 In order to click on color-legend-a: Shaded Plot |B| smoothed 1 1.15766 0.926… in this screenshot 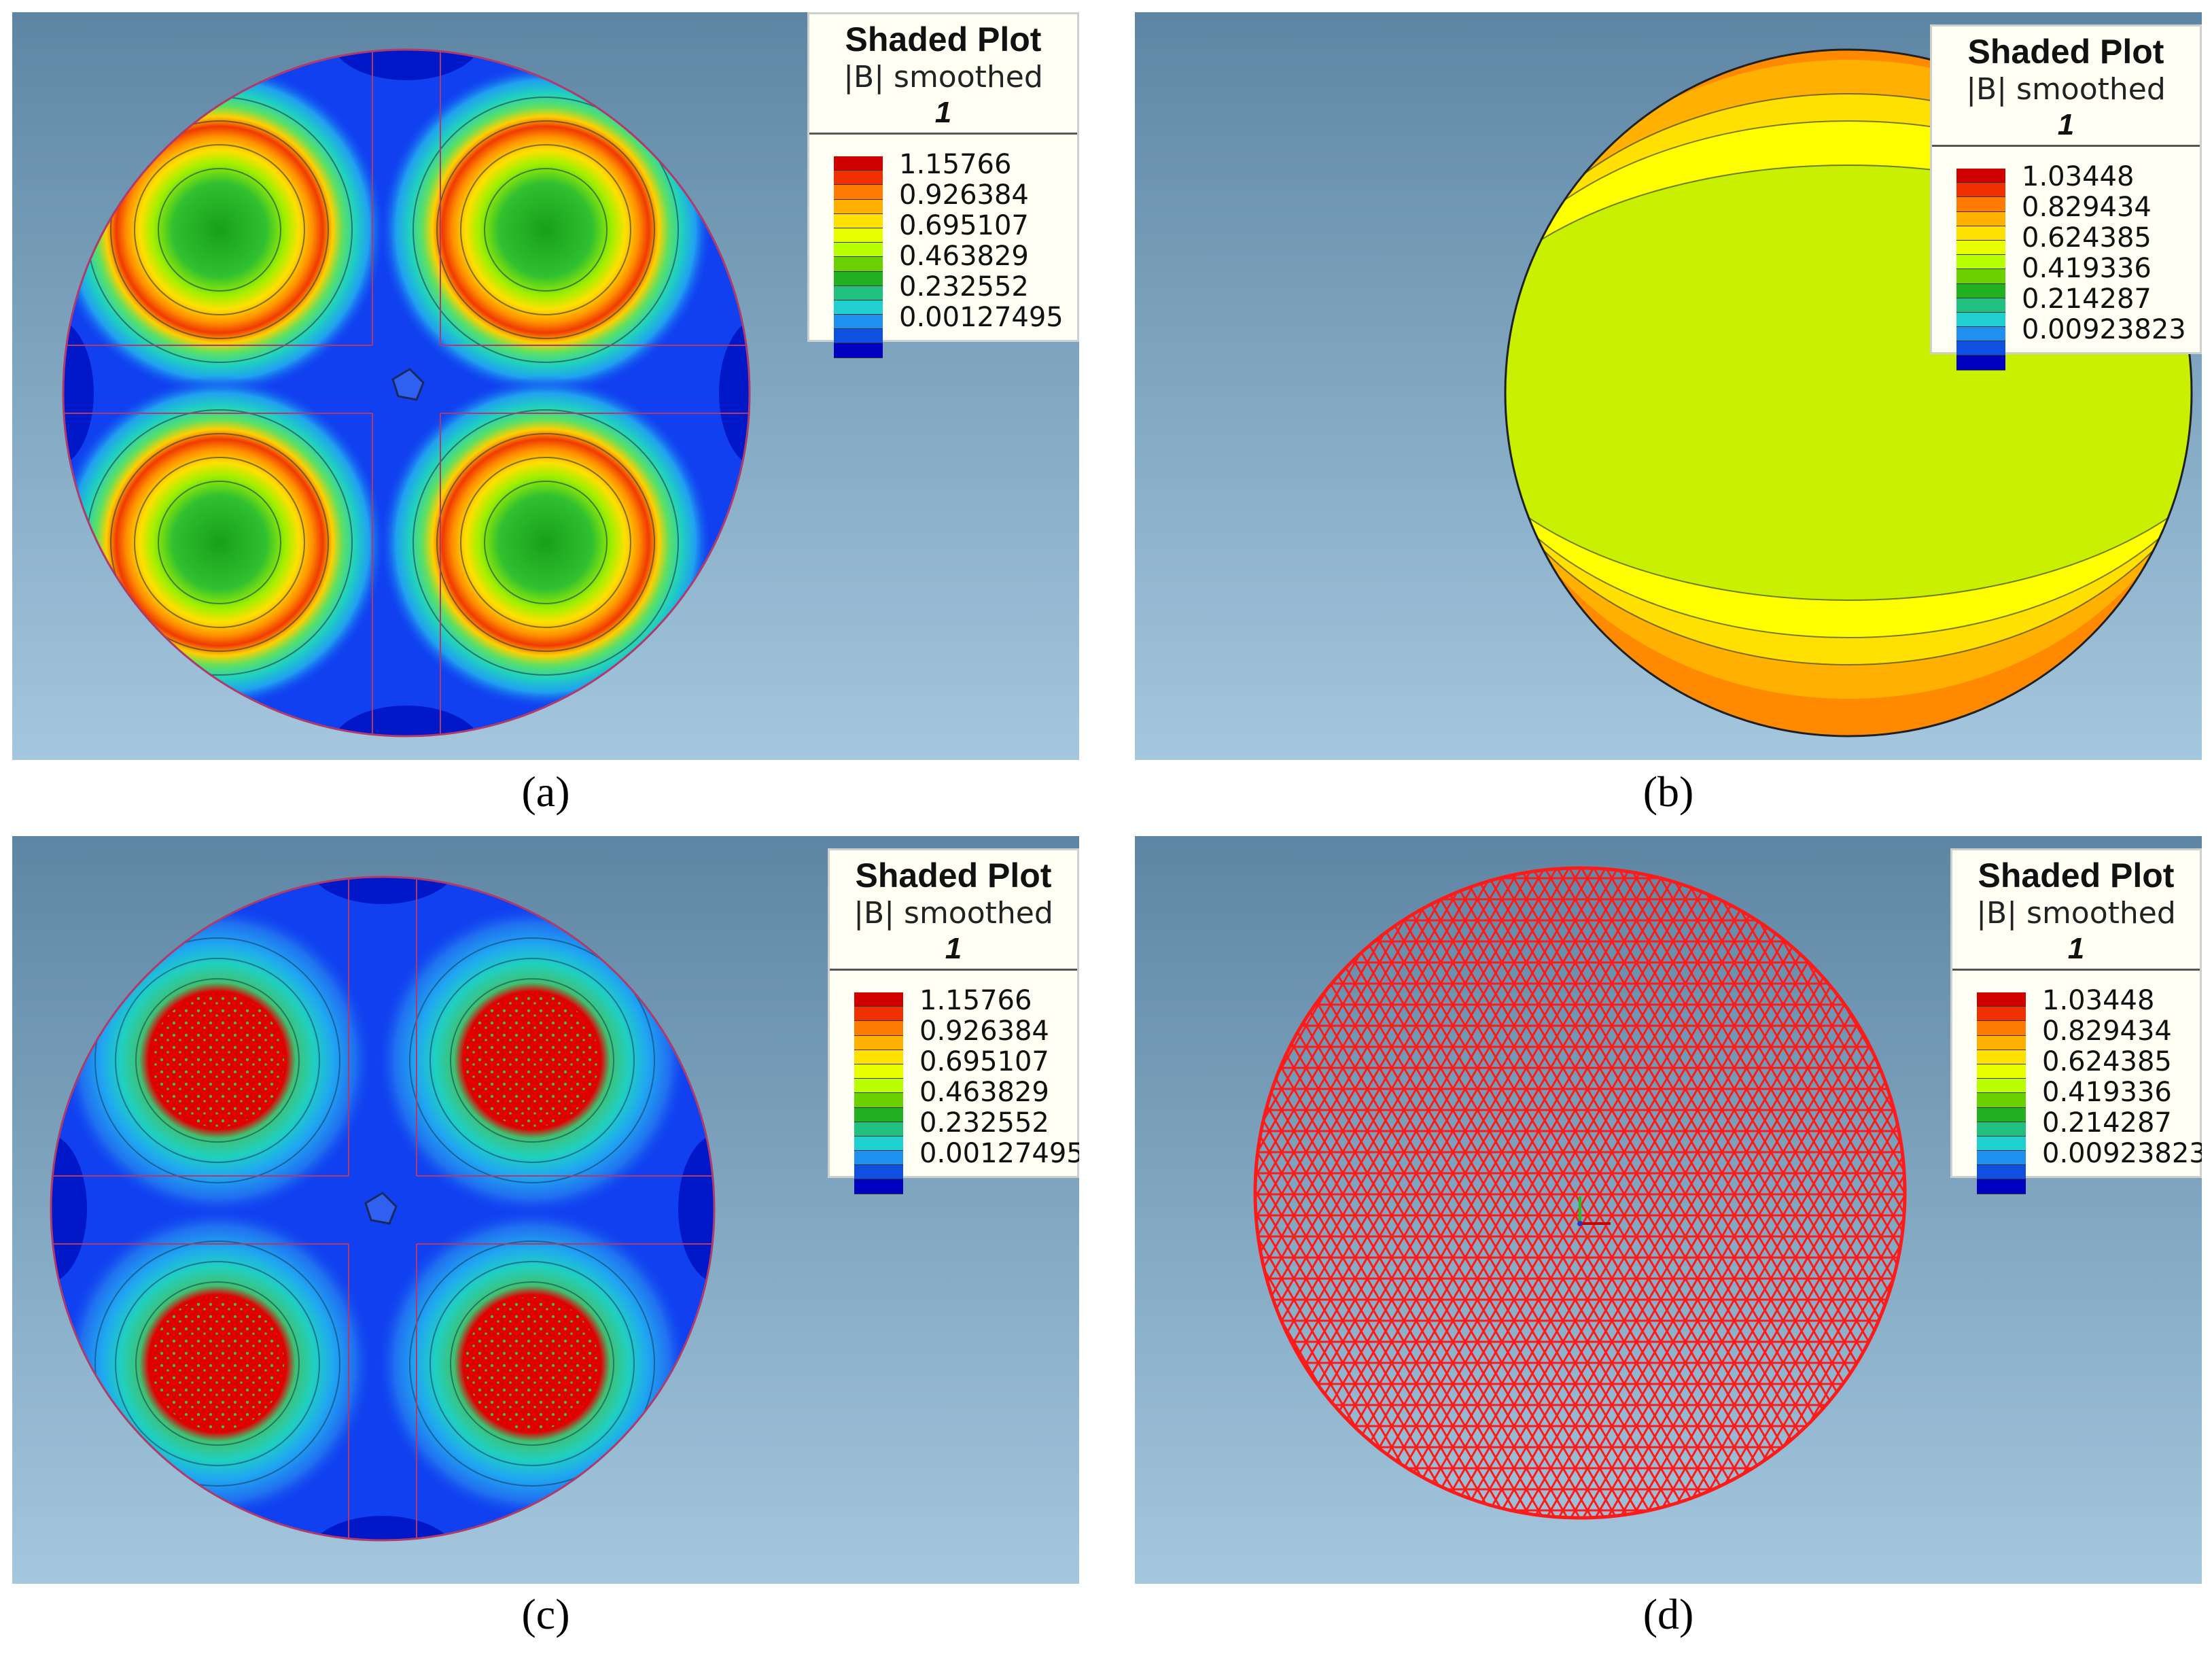, I will do `click(943, 185)`.